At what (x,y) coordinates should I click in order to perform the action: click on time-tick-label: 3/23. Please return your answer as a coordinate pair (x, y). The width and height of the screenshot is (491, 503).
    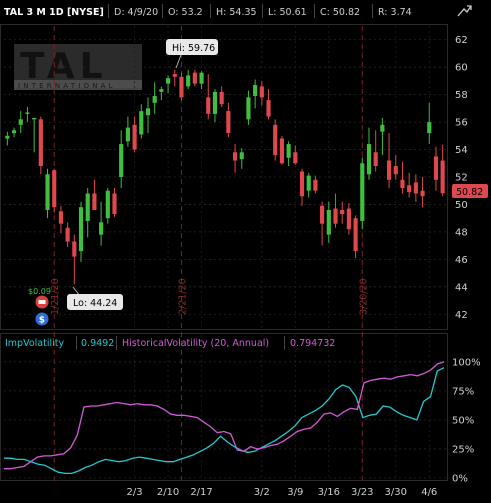
    Looking at the image, I should click on (362, 492).